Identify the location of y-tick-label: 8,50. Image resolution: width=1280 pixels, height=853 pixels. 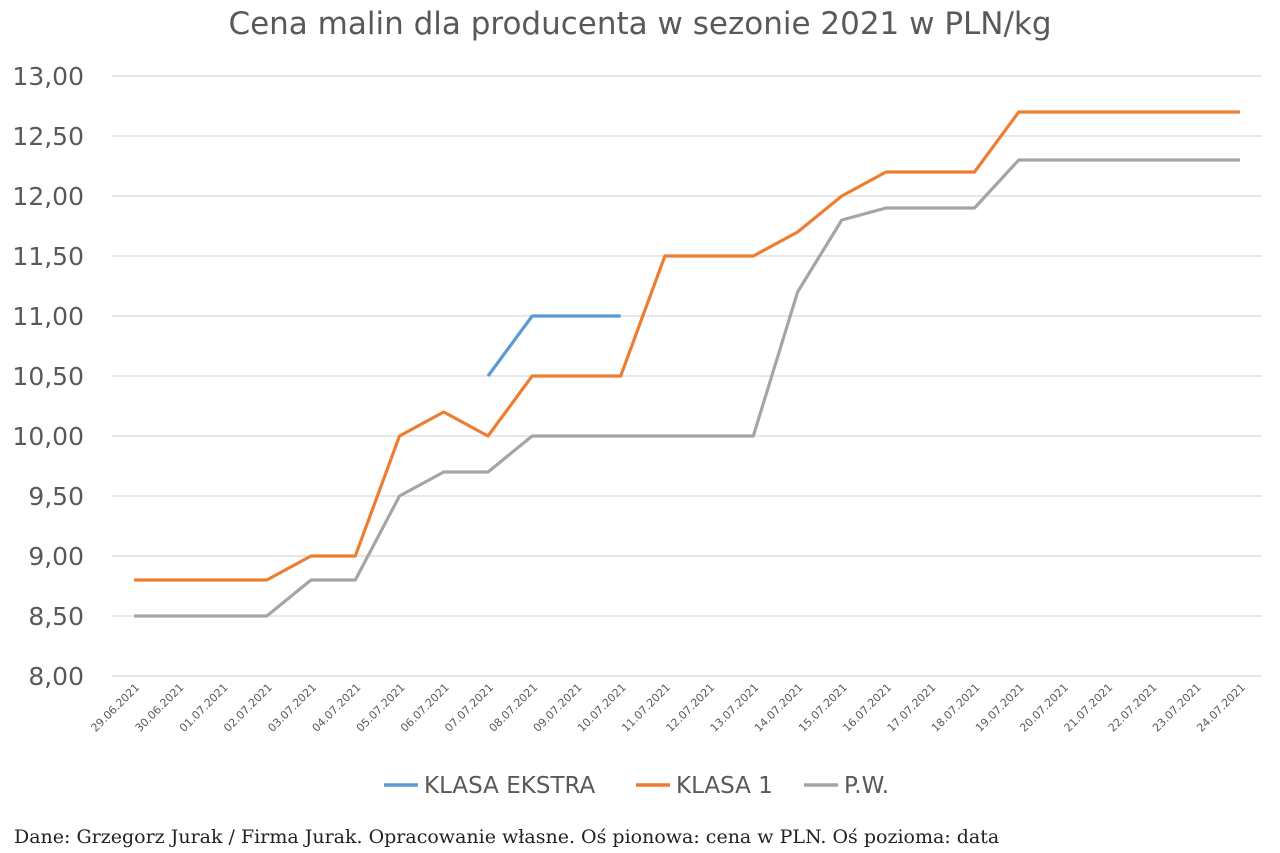
(56, 616).